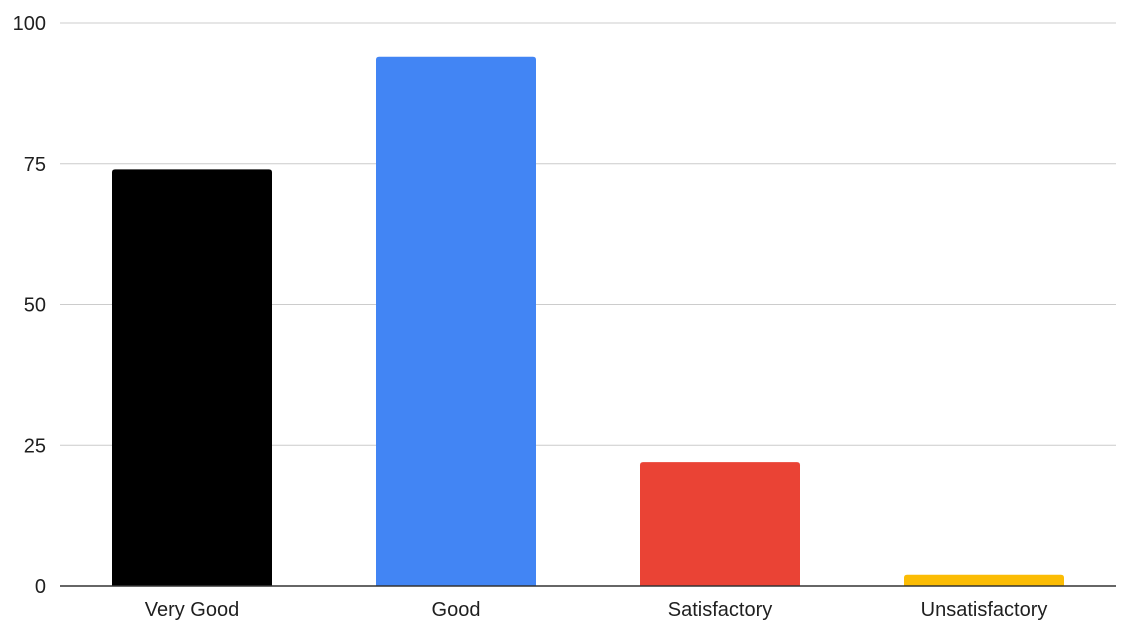 Image resolution: width=1129 pixels, height=622 pixels. I want to click on bar-very-good, so click(192, 377).